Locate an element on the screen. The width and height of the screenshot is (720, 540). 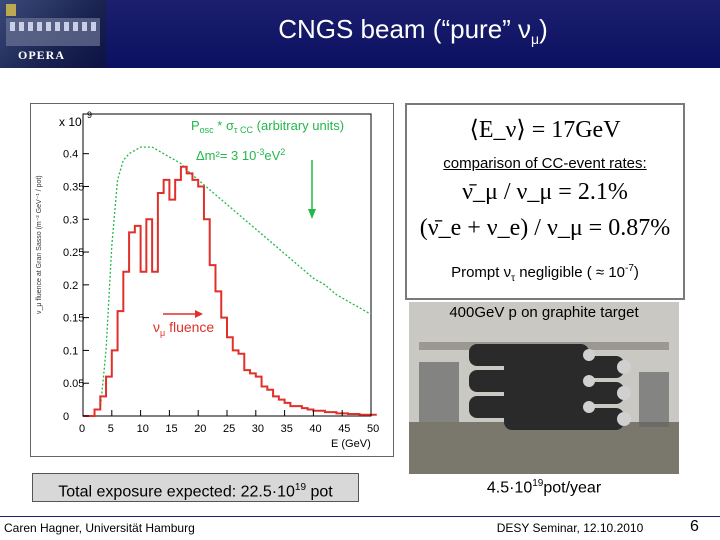
page-number: 6 is located at coordinates (694, 526).